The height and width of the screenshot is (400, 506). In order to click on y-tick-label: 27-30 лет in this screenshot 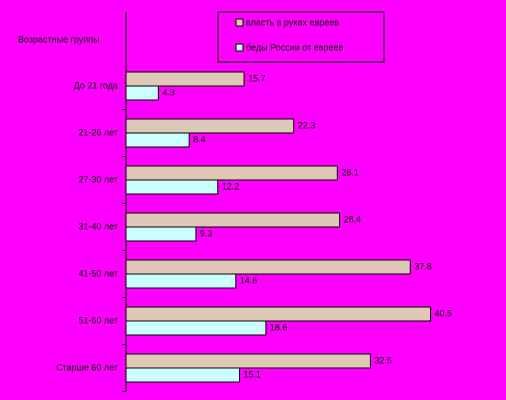, I will do `click(98, 179)`.